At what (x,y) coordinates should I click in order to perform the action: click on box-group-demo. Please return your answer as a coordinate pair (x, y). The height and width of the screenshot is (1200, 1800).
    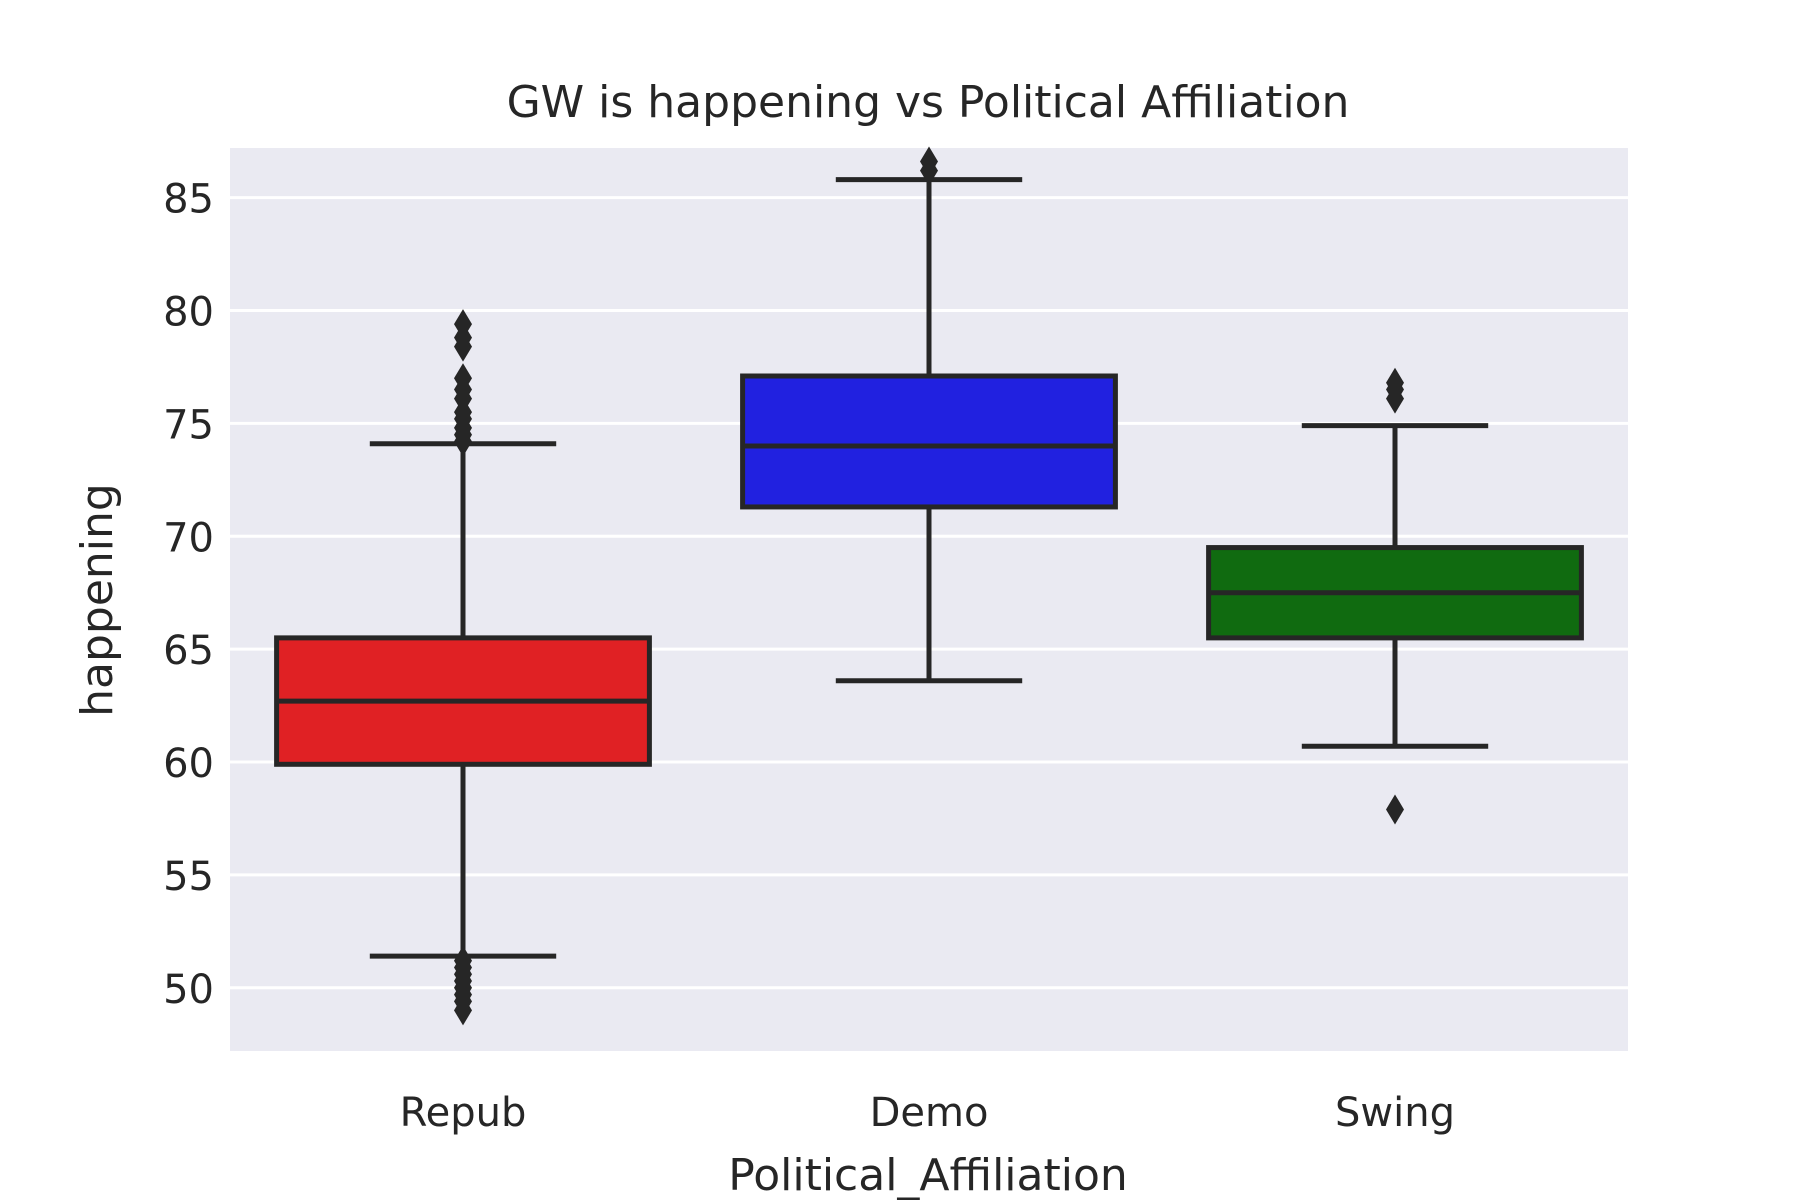
    Looking at the image, I should click on (929, 415).